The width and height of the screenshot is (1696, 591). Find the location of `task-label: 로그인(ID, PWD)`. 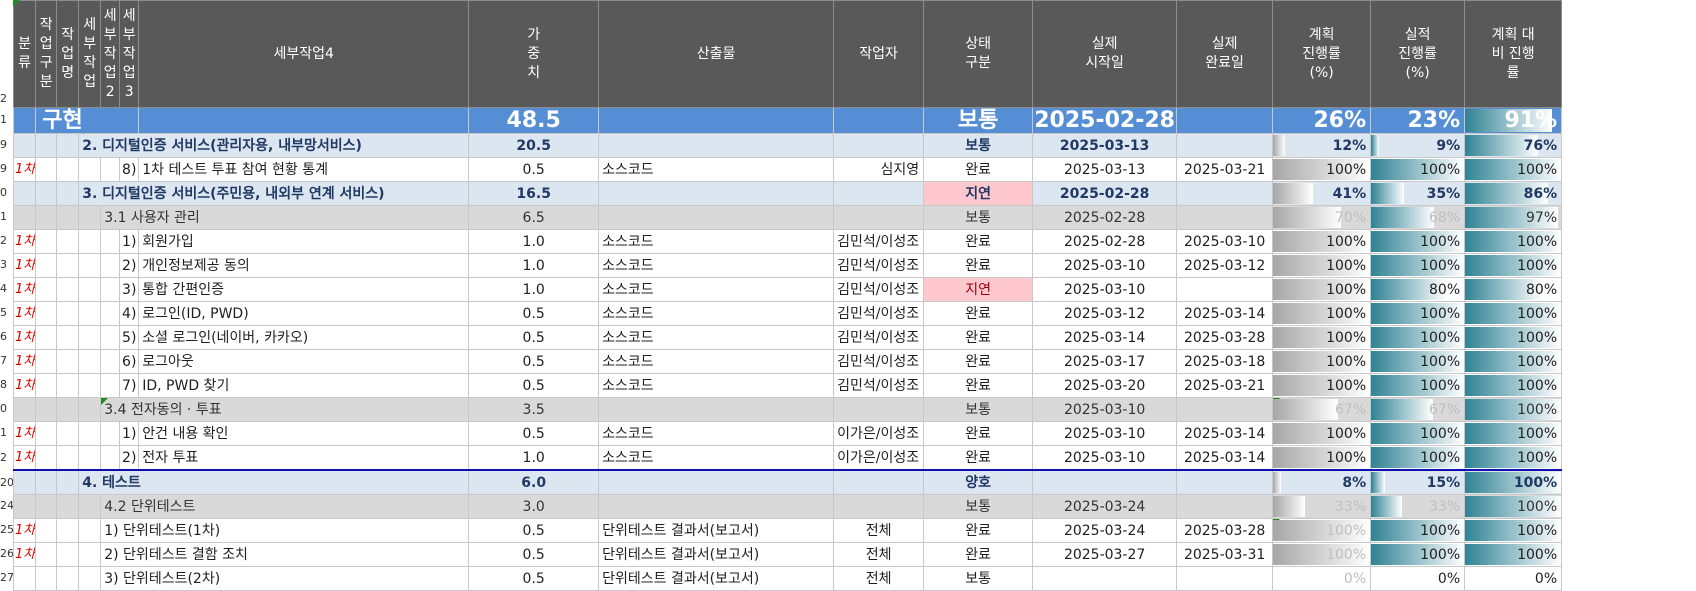

task-label: 로그인(ID, PWD) is located at coordinates (304, 313).